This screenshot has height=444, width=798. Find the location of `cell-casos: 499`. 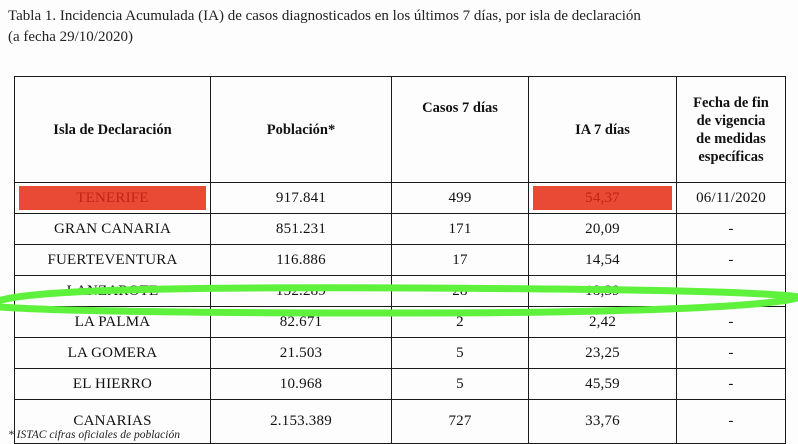

cell-casos: 499 is located at coordinates (460, 198).